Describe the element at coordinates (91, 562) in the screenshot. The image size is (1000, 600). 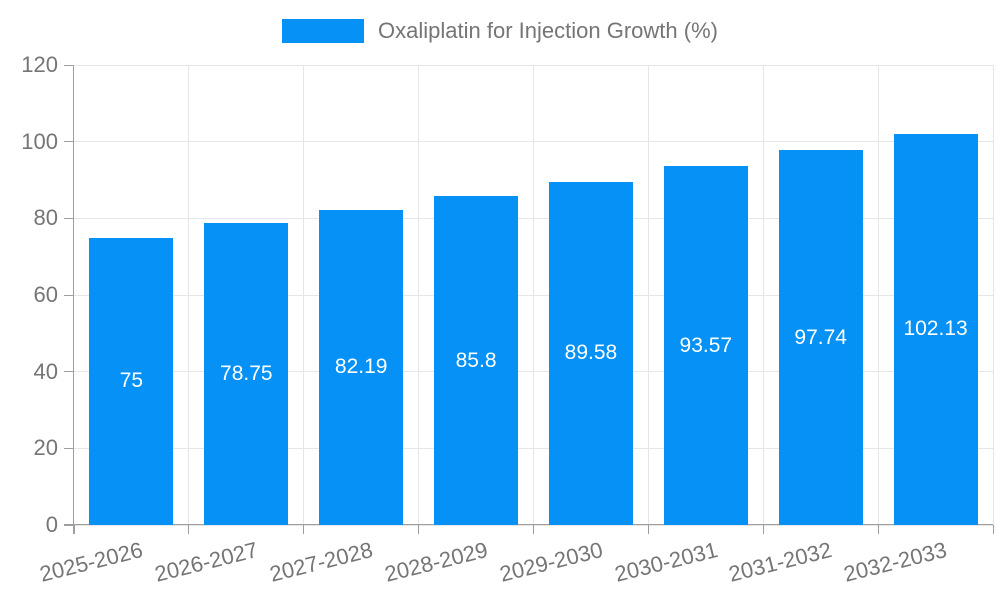
I see `x-axis-tick-label: 2025-2026` at that location.